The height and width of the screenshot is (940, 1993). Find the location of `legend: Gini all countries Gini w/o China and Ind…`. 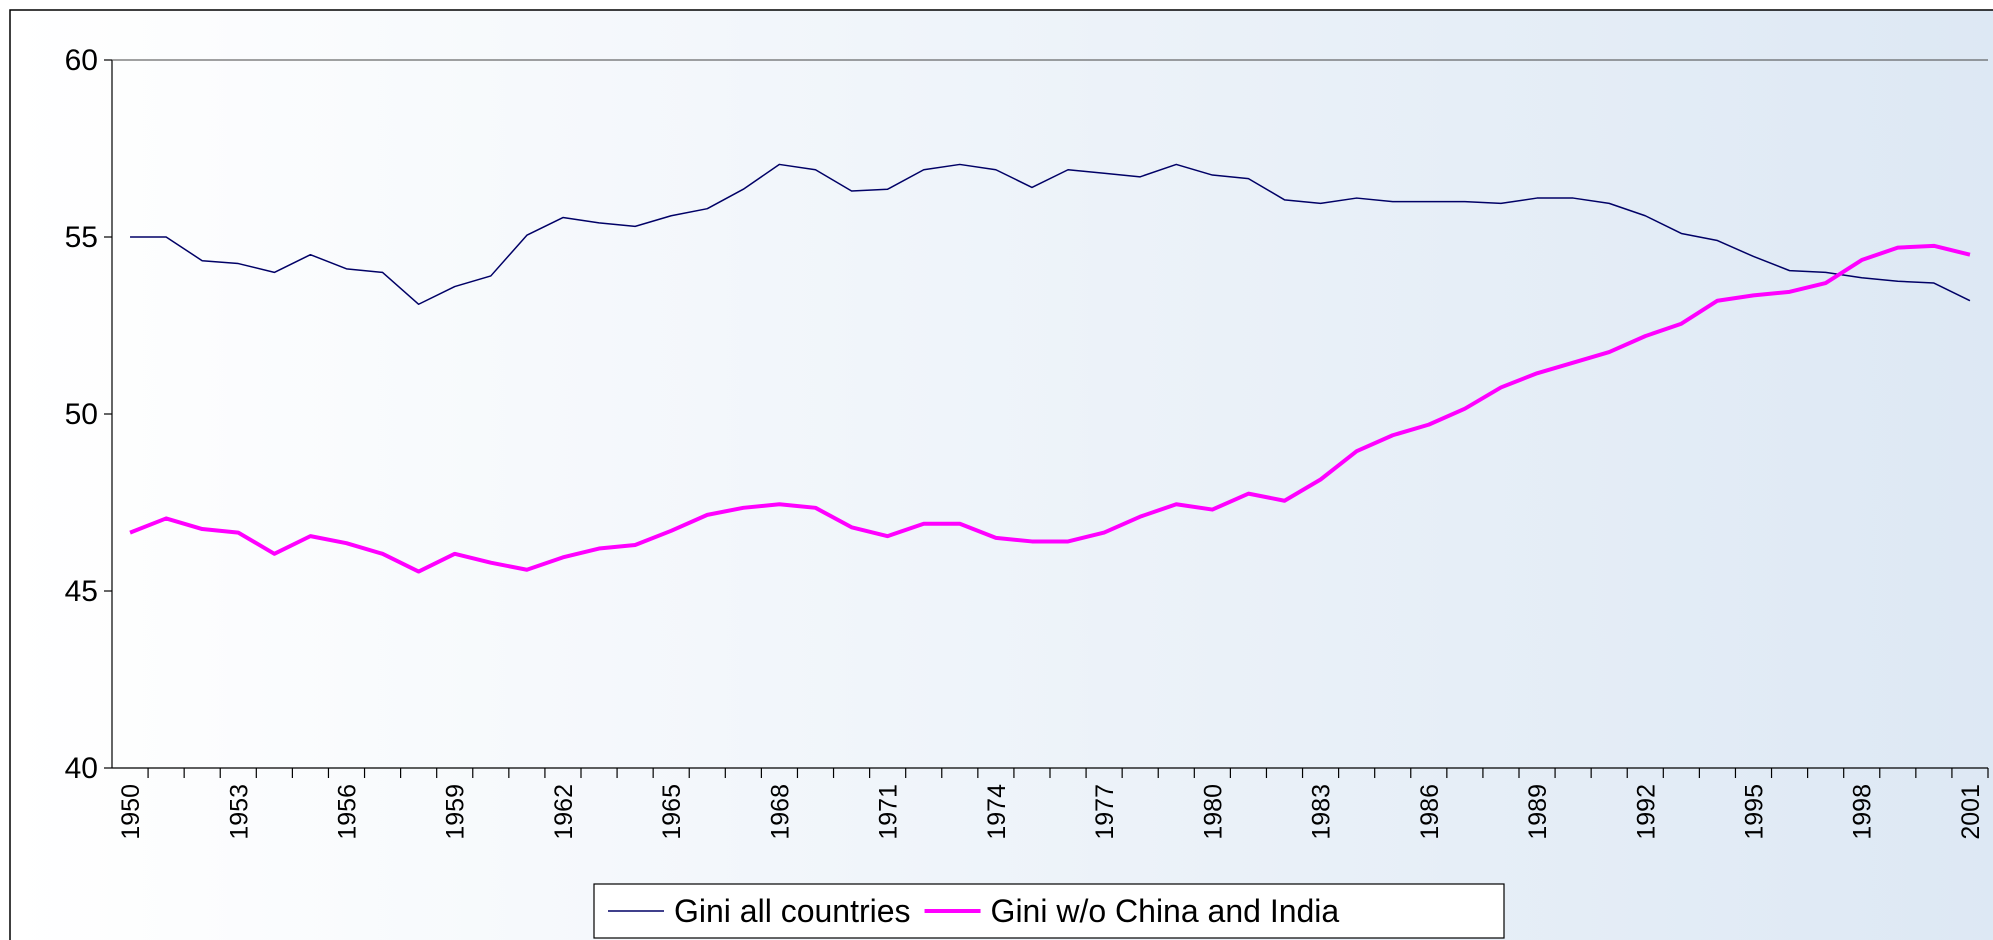

legend: Gini all countries Gini w/o China and Ind… is located at coordinates (1049, 911).